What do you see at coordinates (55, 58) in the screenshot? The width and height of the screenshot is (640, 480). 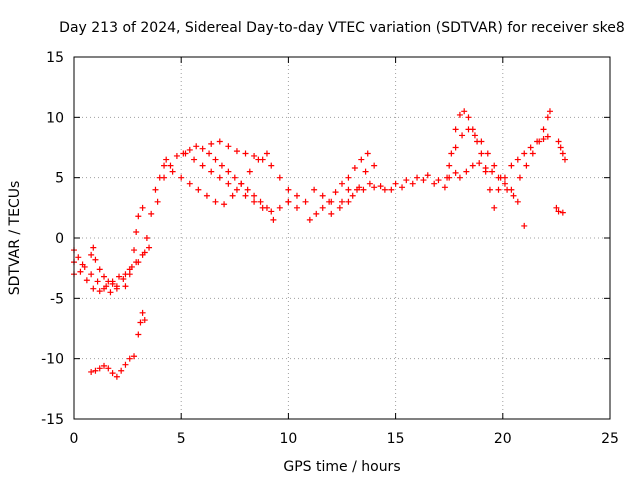 I see `y-tick-label: 15` at bounding box center [55, 58].